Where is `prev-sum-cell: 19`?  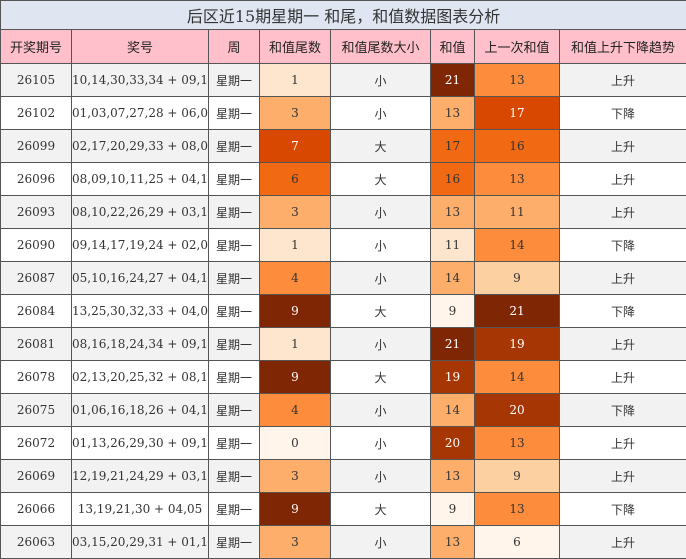
prev-sum-cell: 19 is located at coordinates (517, 344).